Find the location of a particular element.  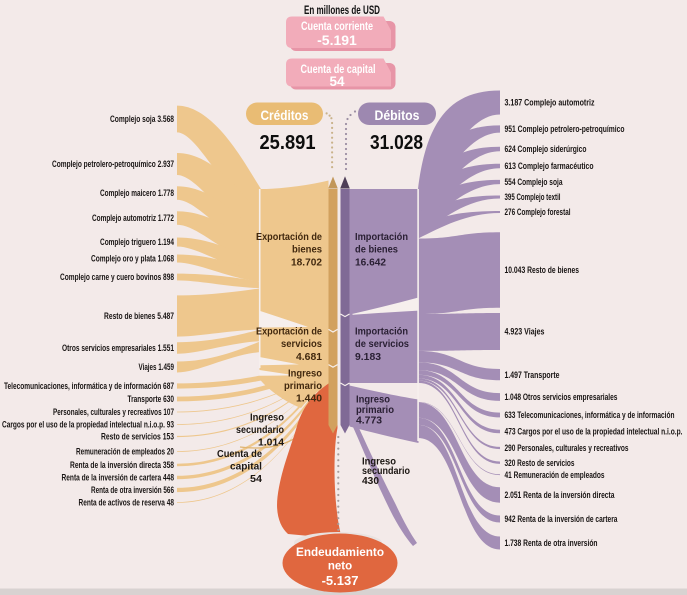

svg-text: Créditos is located at coordinates (285, 115).